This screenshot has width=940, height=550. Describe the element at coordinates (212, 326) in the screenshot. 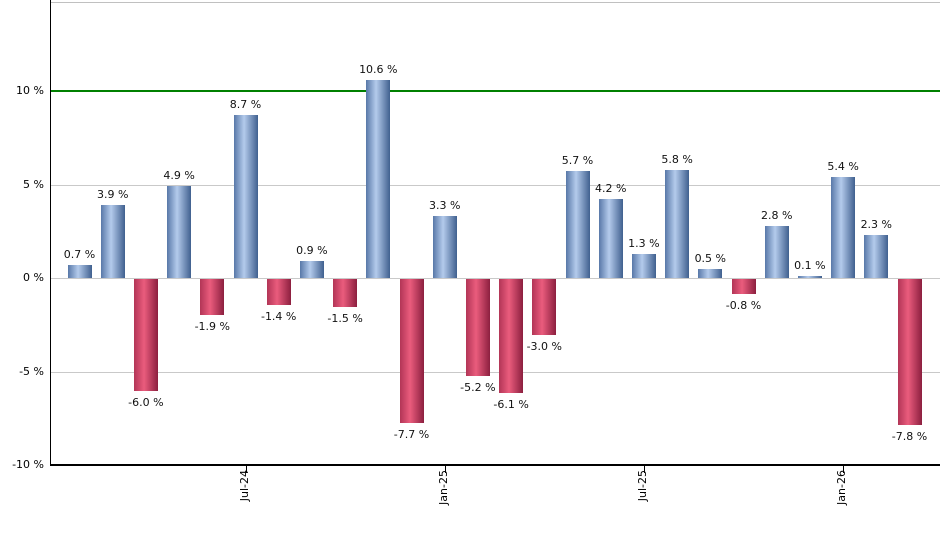

I see `bar-value-label: -1.9 %` at that location.